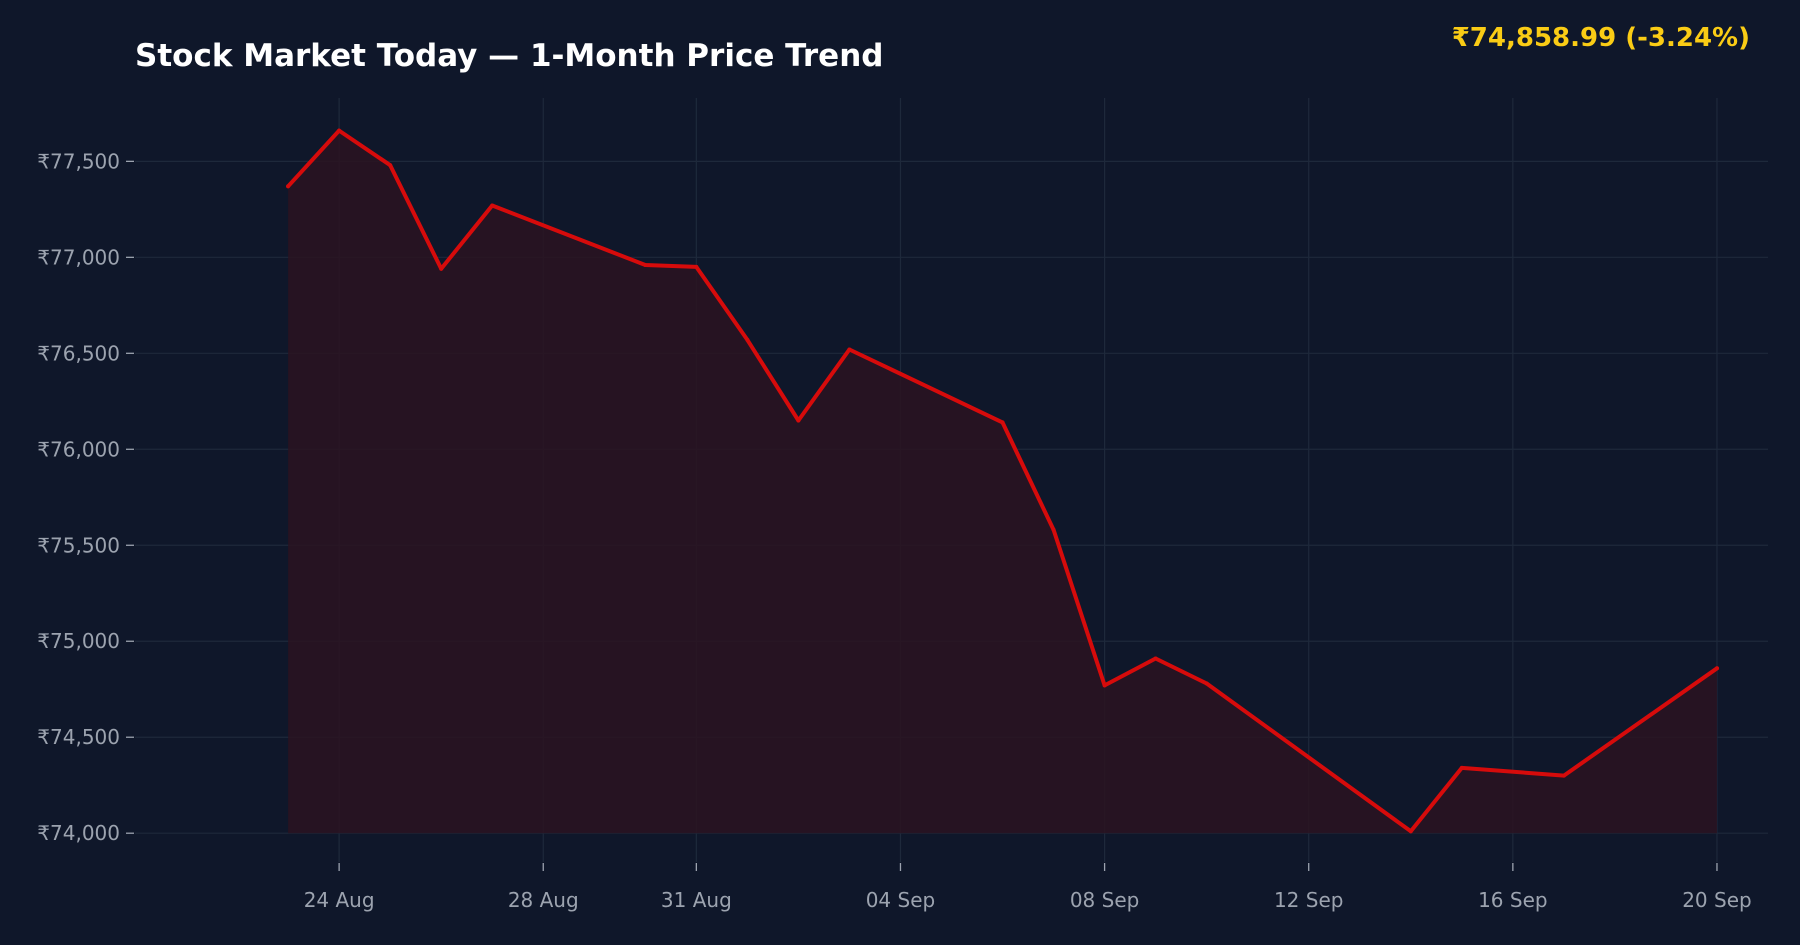 This screenshot has width=1800, height=945. Describe the element at coordinates (78, 161) in the screenshot. I see `y-tick-label: ₹77,500` at that location.